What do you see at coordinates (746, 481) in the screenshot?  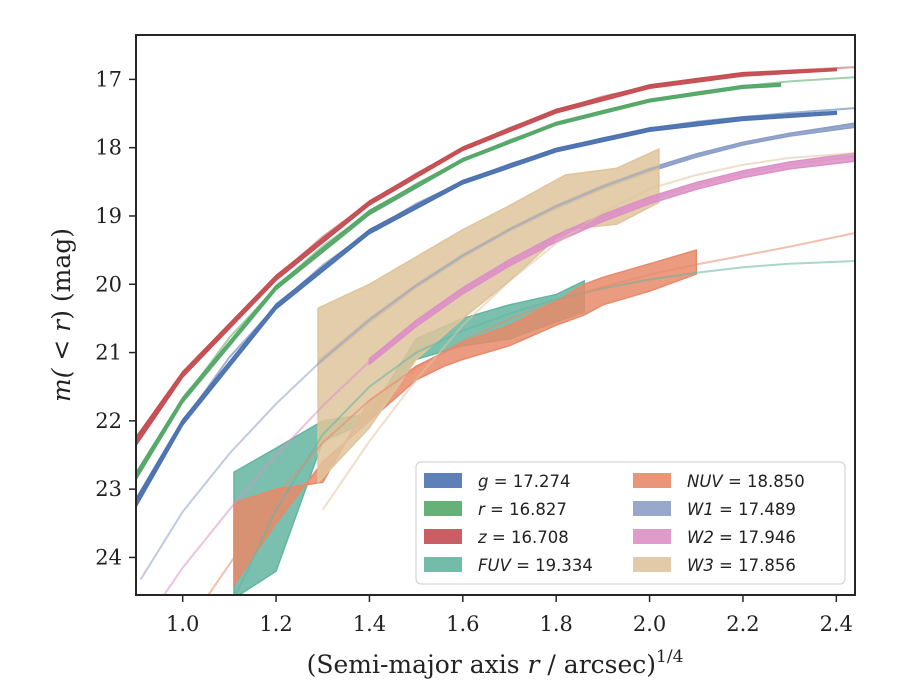 I see `legend-label-nuv: NUV = 18.850` at bounding box center [746, 481].